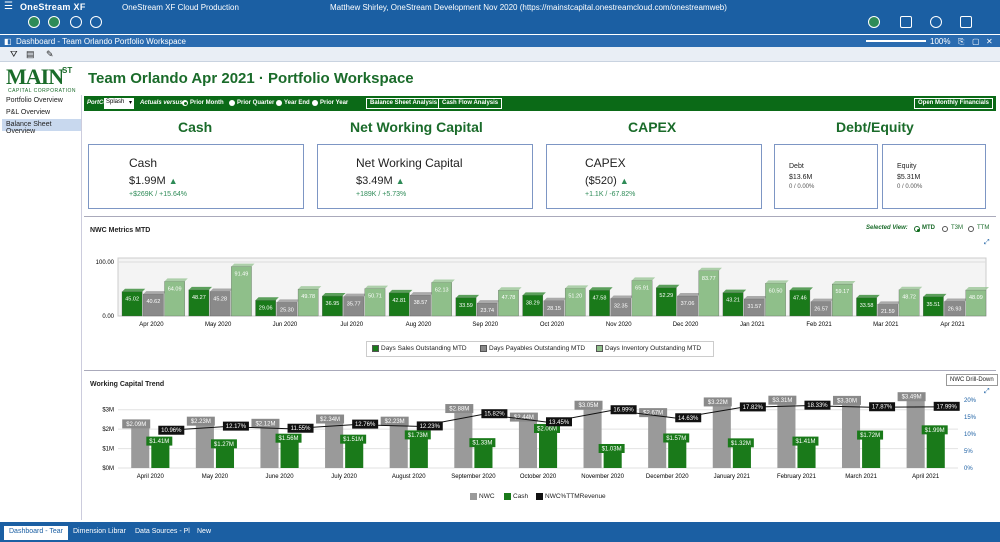 The image size is (1000, 542). Describe the element at coordinates (935, 431) in the screenshot. I see `cash-data-label: $1.99M` at that location.